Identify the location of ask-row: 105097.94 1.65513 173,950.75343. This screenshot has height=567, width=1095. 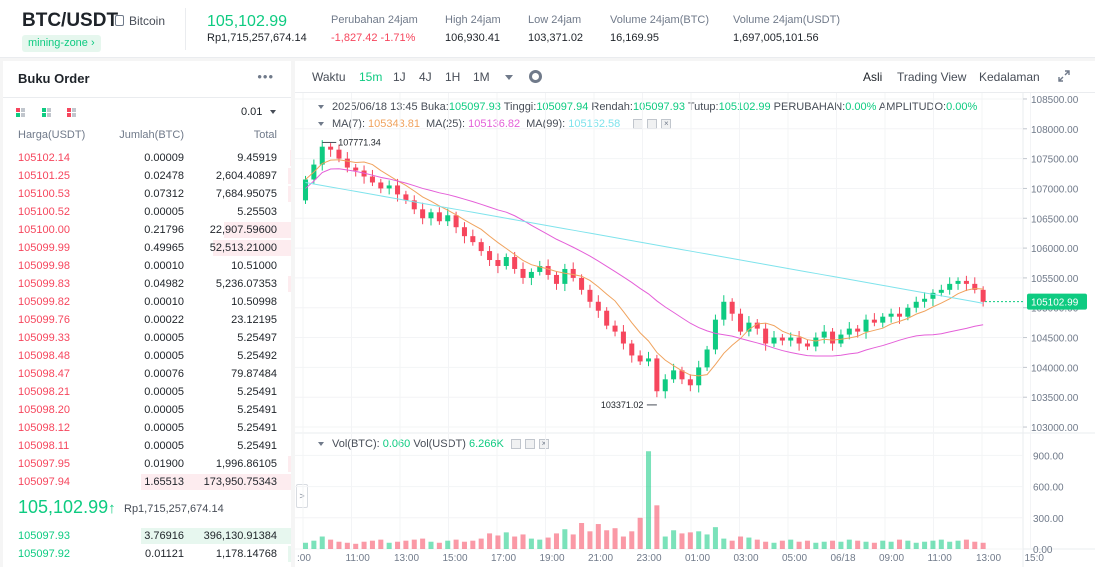
(147, 482).